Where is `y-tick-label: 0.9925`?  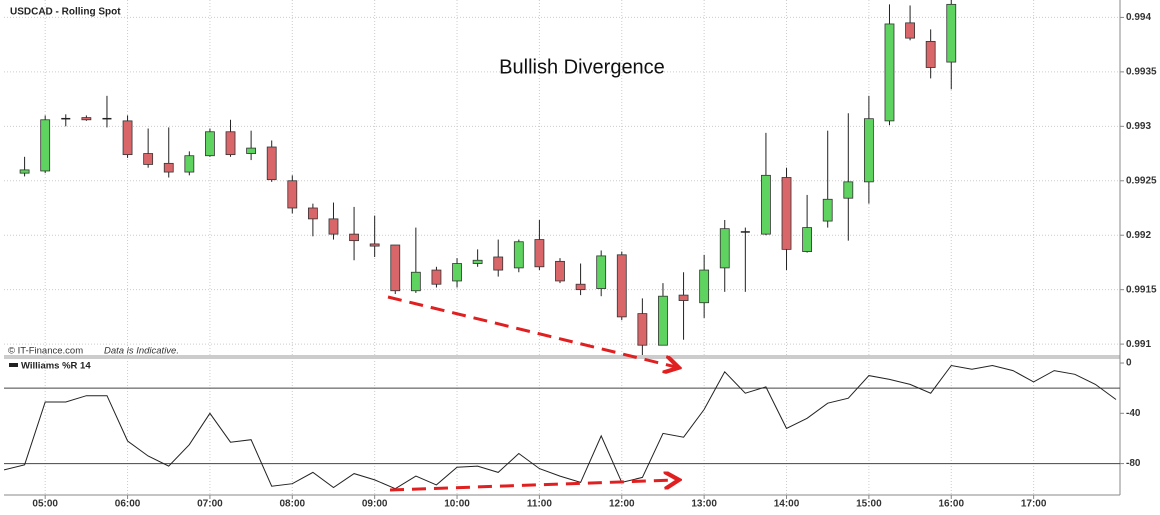
y-tick-label: 0.9925 is located at coordinates (1141, 180).